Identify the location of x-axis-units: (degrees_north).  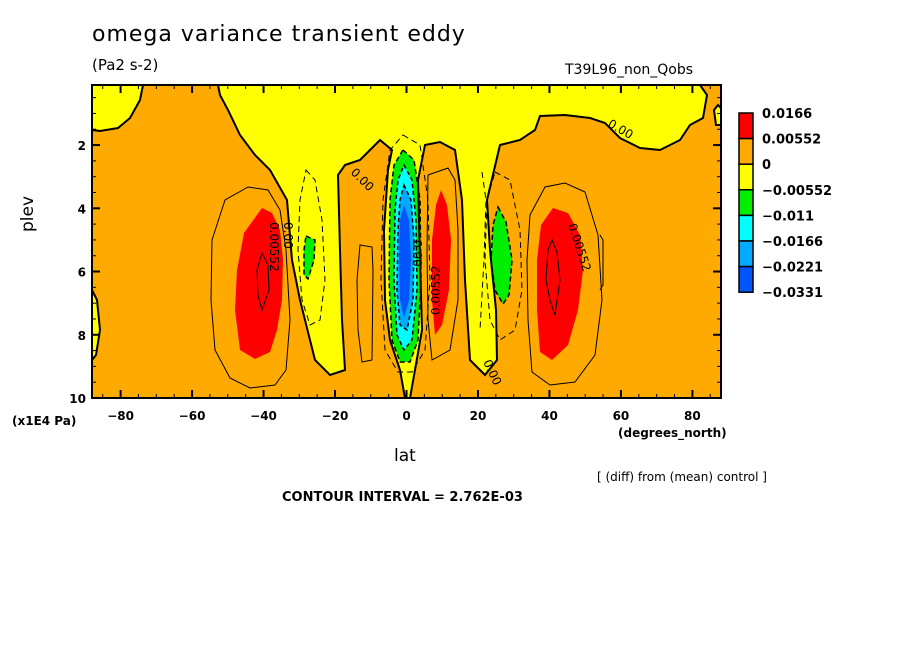
(672, 433).